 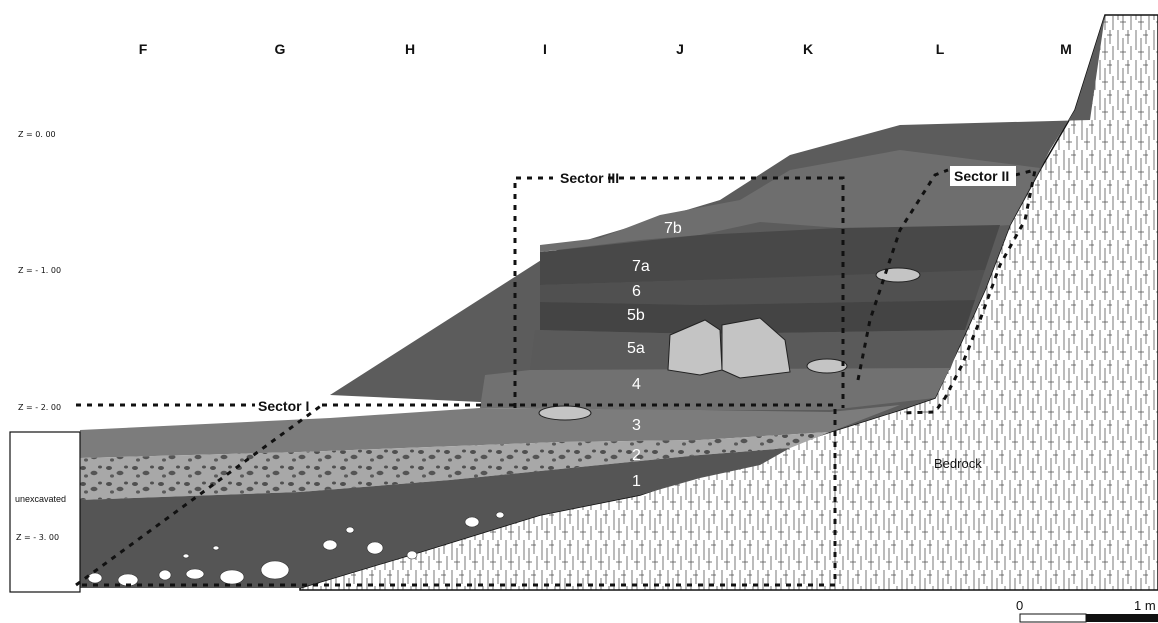 I want to click on layer-labels: 7b 7a 6 5b 5a 4 3 2 1, so click(x=654, y=355).